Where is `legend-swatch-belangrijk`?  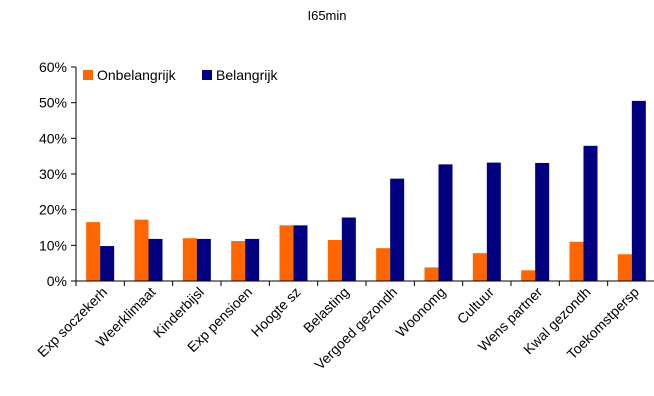
legend-swatch-belangrijk is located at coordinates (207, 75).